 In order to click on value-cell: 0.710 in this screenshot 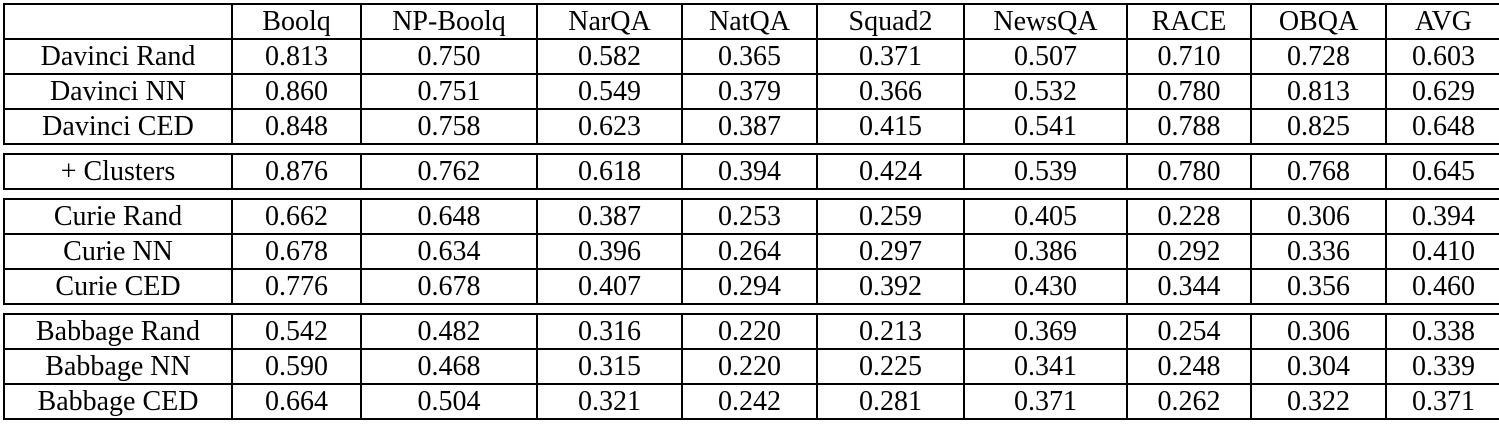, I will do `click(1189, 56)`.